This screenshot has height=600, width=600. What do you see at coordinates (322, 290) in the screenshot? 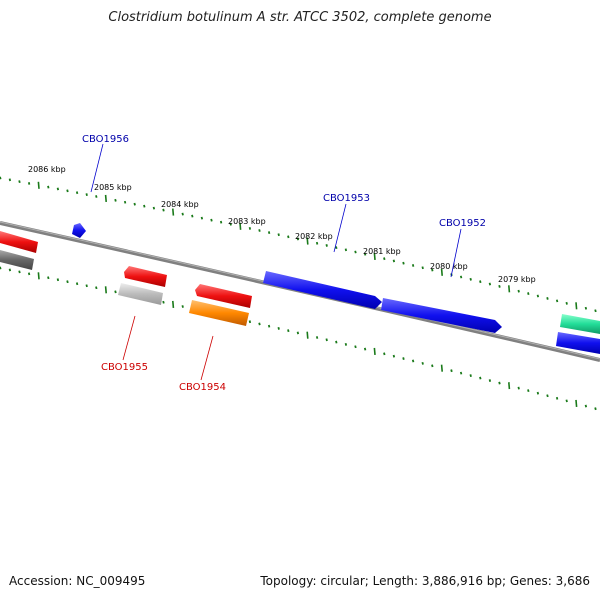
I see `gene-arrow-cbo1953` at bounding box center [322, 290].